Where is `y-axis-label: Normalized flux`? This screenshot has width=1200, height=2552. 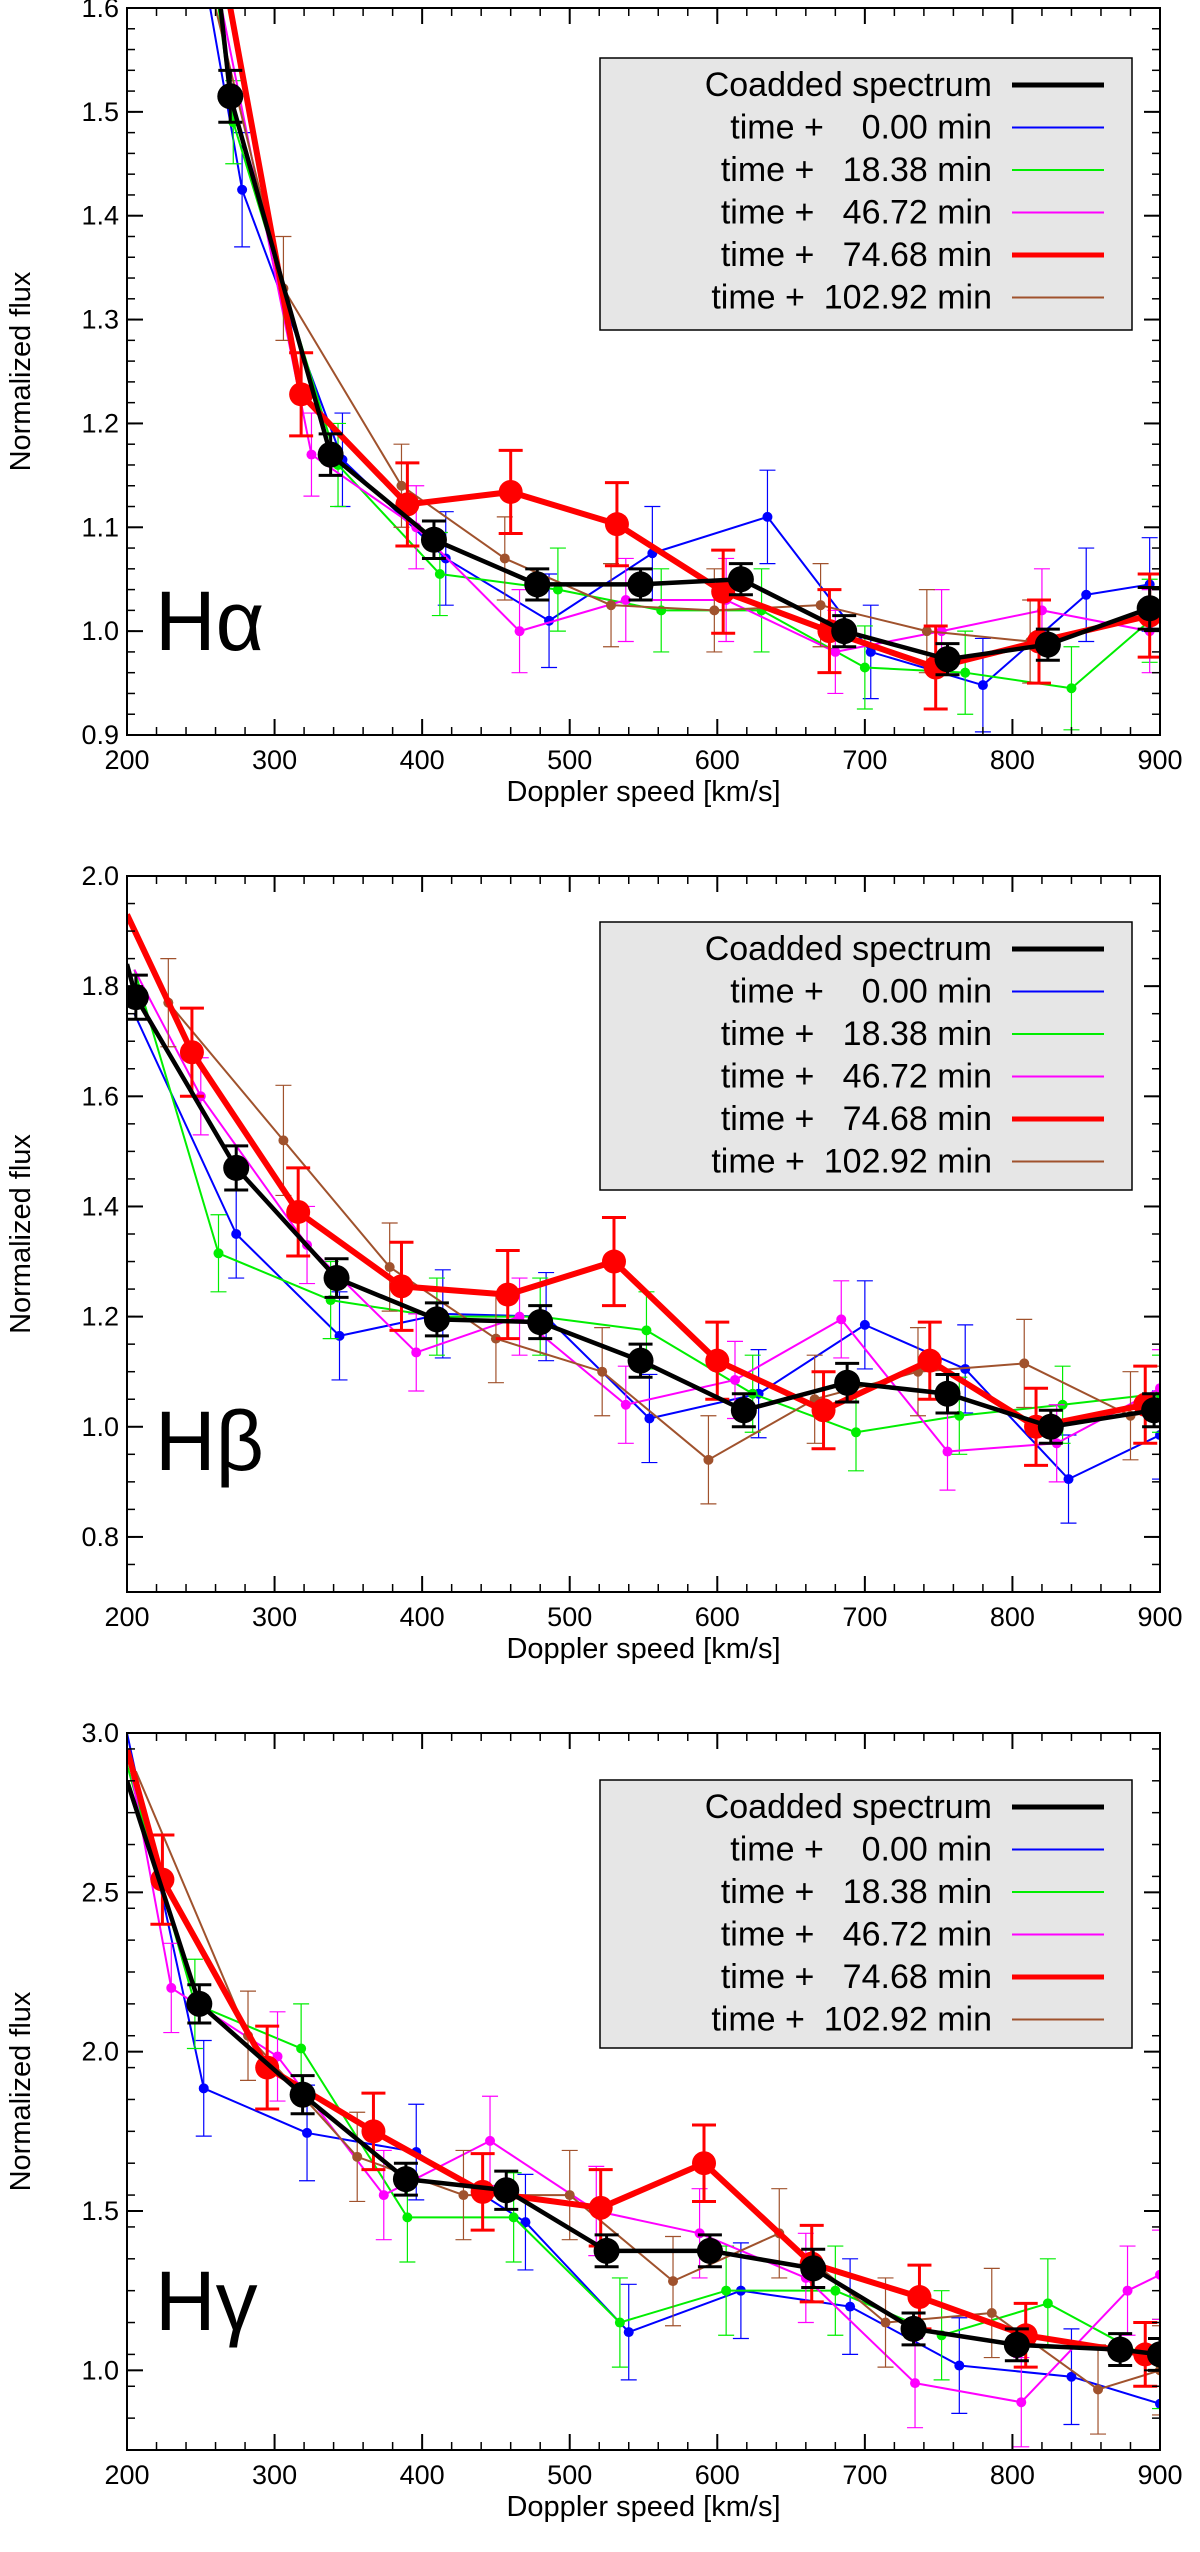 y-axis-label: Normalized flux is located at coordinates (21, 2091).